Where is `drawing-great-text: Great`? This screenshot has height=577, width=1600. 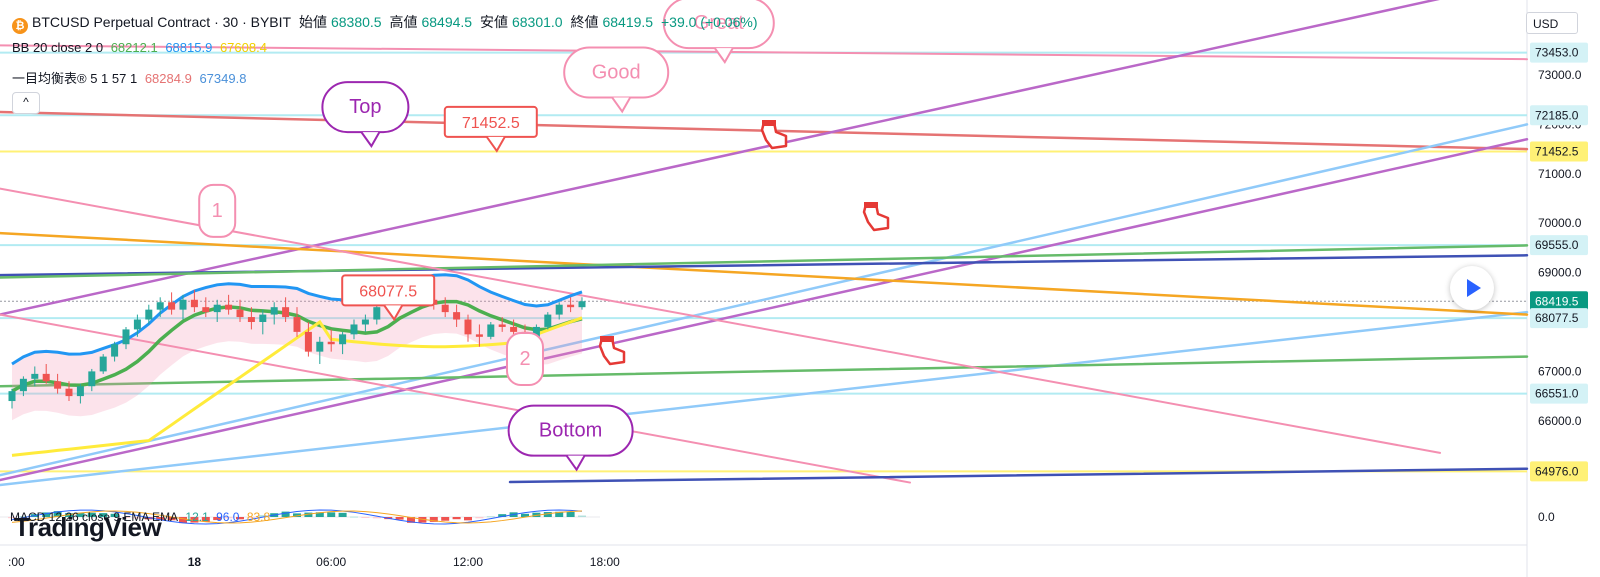
drawing-great-text: Great is located at coordinates (719, 23).